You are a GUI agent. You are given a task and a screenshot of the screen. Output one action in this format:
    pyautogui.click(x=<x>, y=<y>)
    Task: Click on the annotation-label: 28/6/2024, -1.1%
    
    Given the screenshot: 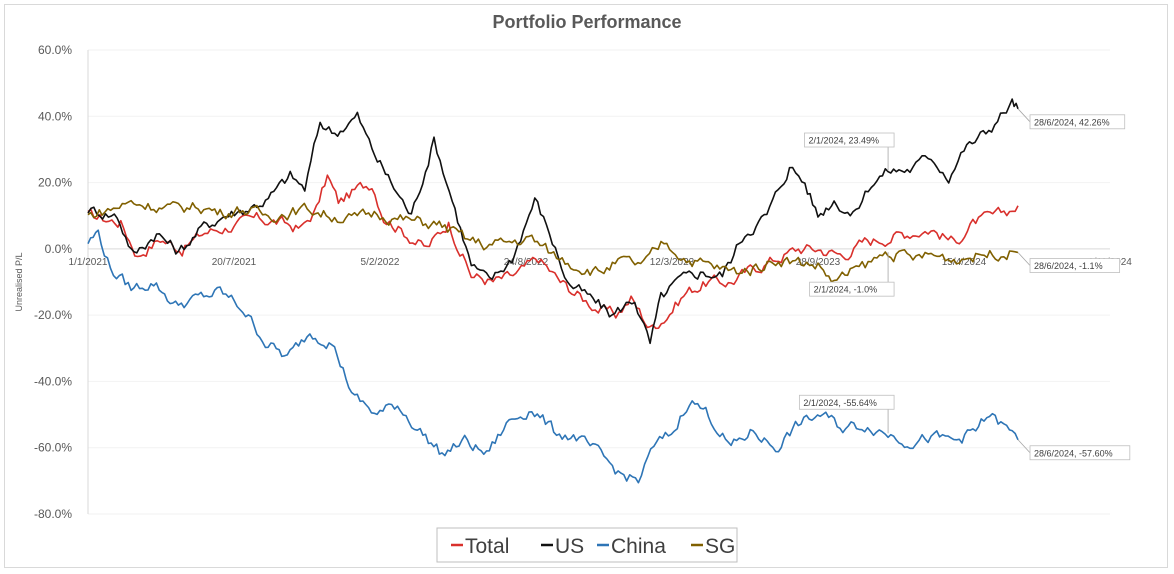 What is the action you would take?
    pyautogui.click(x=1068, y=266)
    